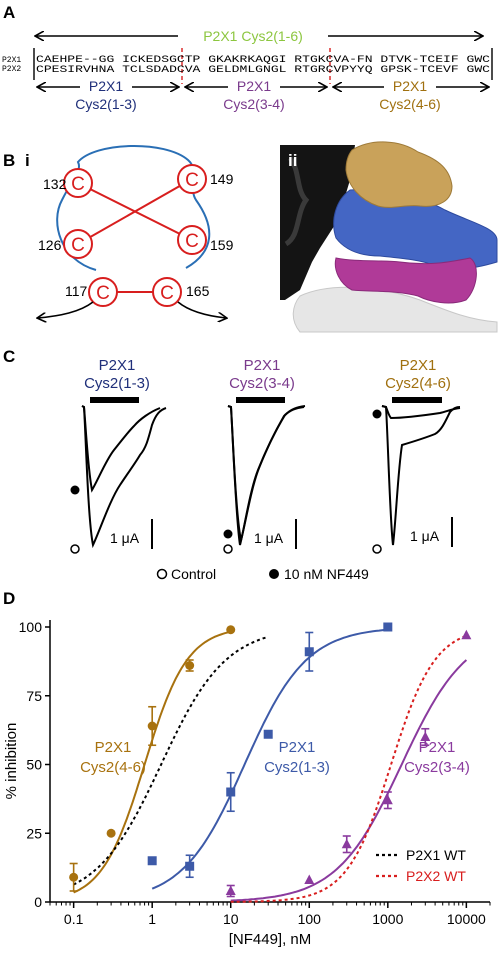  Describe the element at coordinates (409, 104) in the screenshot. I see `seg3-sub: Cys2(4-6)` at that location.